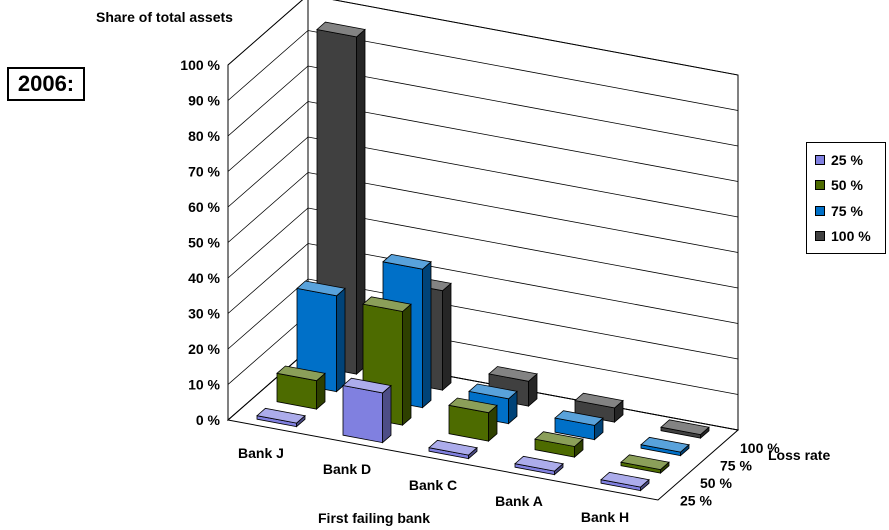 The height and width of the screenshot is (530, 889). I want to click on legend-item: 25 %, so click(850, 160).